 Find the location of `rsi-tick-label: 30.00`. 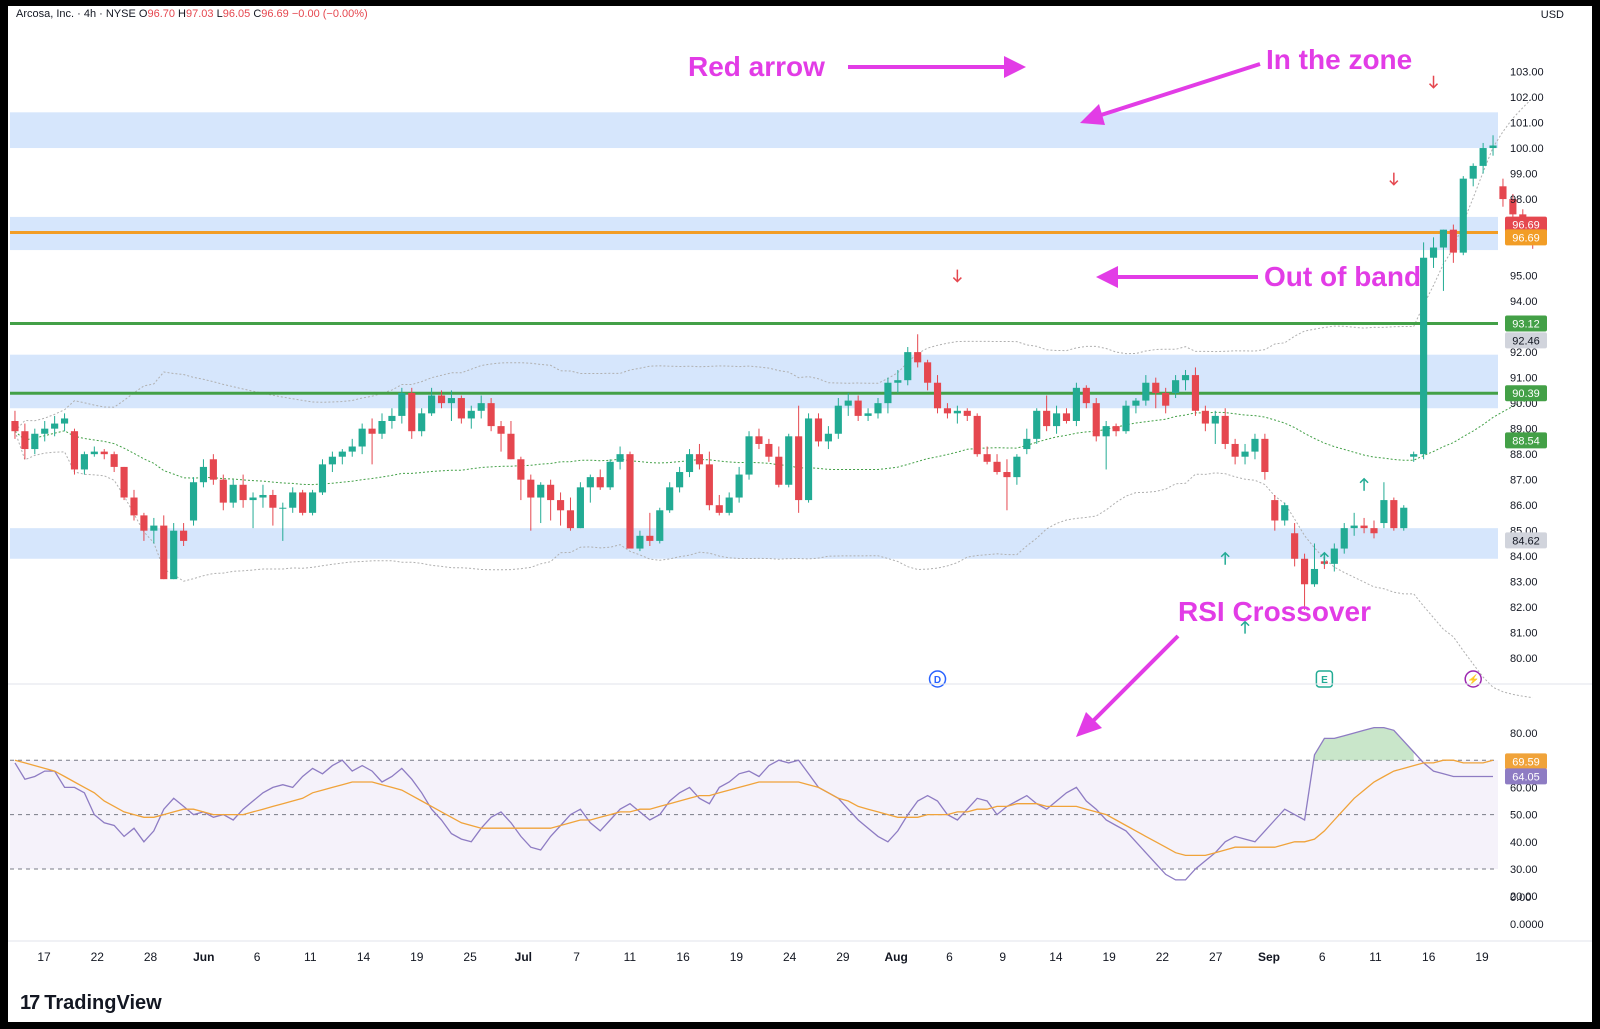

rsi-tick-label: 30.00 is located at coordinates (1524, 870).